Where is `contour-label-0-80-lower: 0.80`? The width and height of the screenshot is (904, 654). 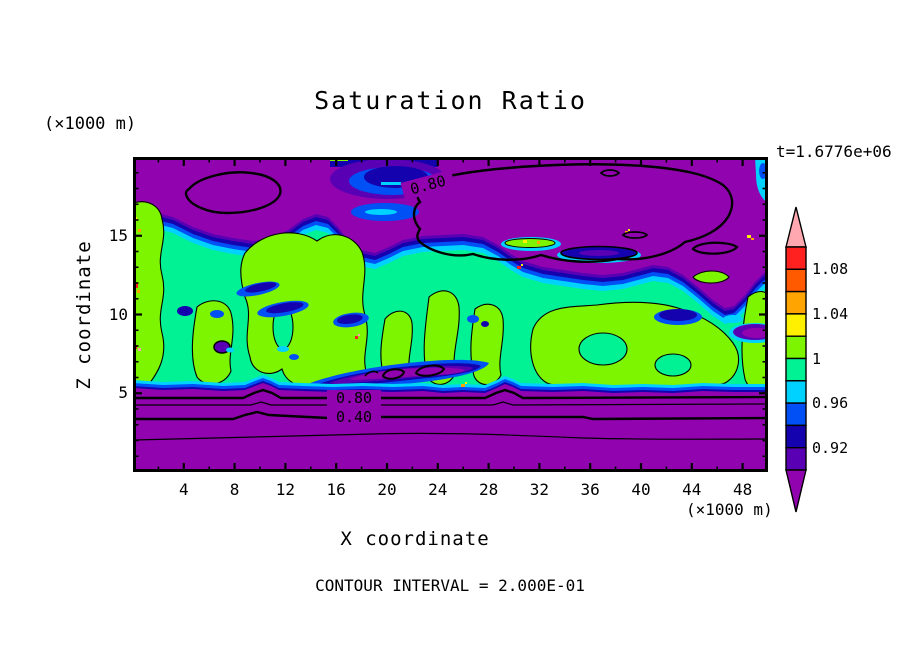 contour-label-0-80-lower: 0.80 is located at coordinates (354, 398).